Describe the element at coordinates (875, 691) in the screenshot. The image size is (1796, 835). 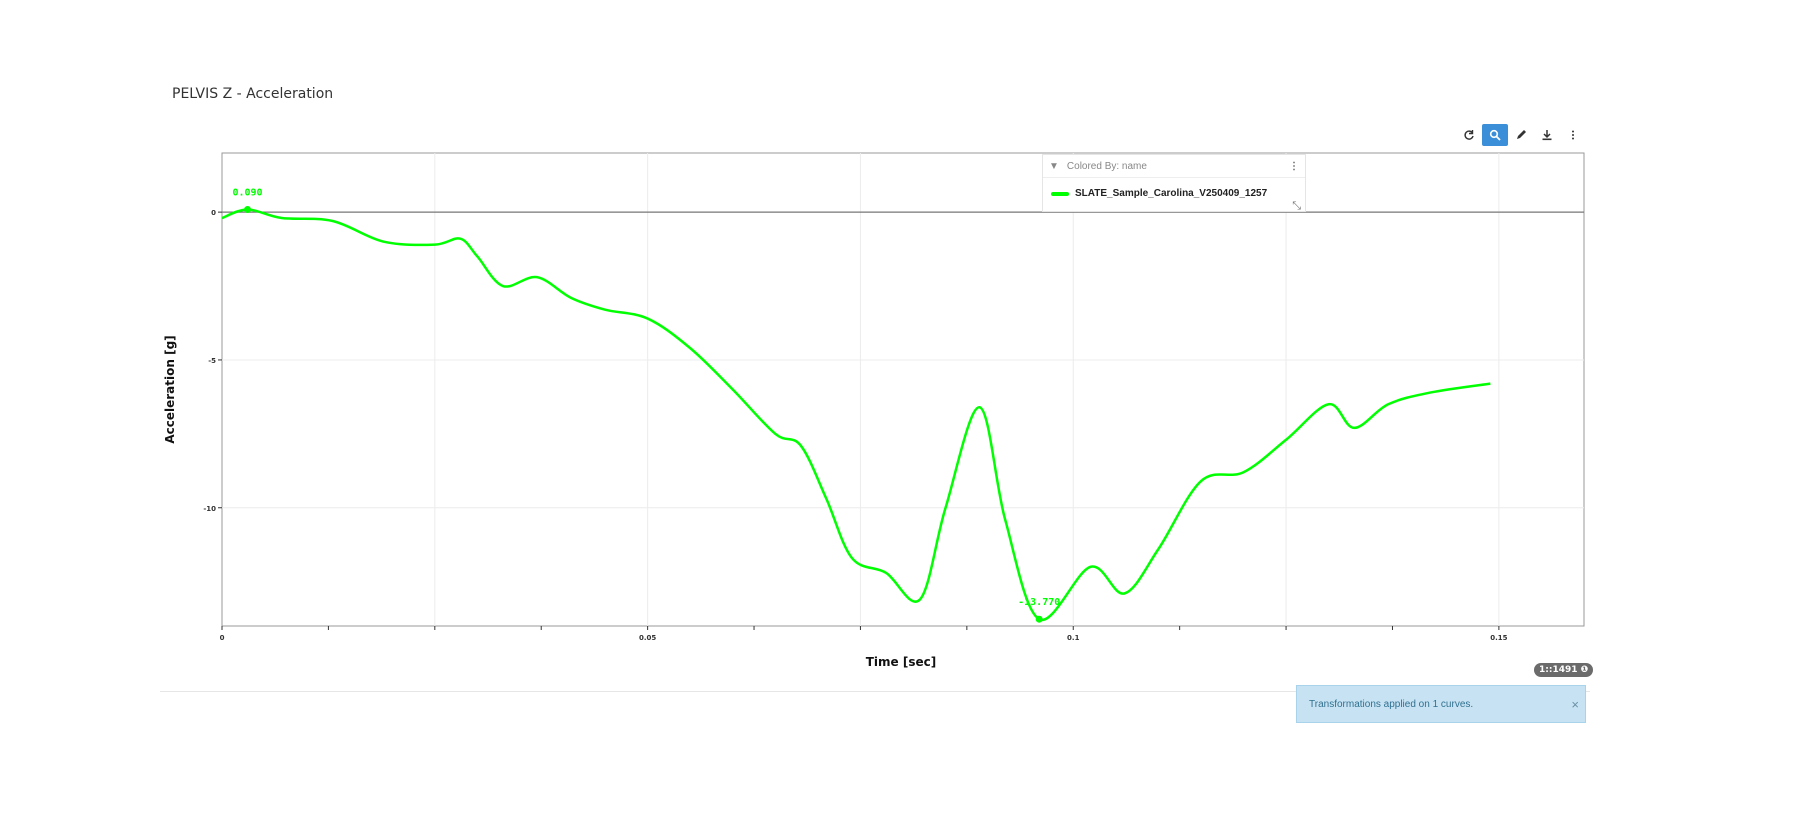
I see `divider` at that location.